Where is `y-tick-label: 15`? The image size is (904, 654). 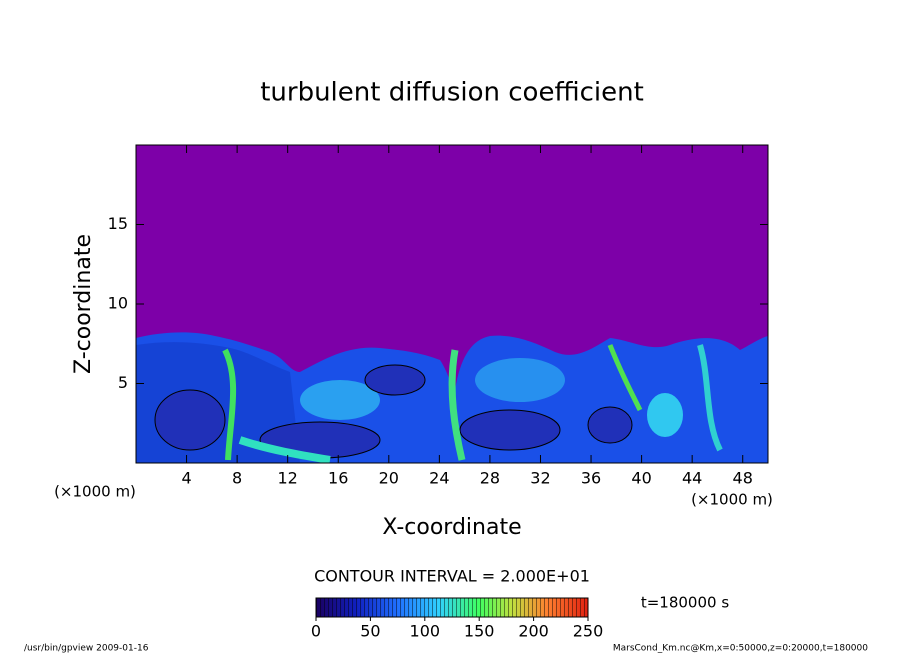 y-tick-label: 15 is located at coordinates (118, 223).